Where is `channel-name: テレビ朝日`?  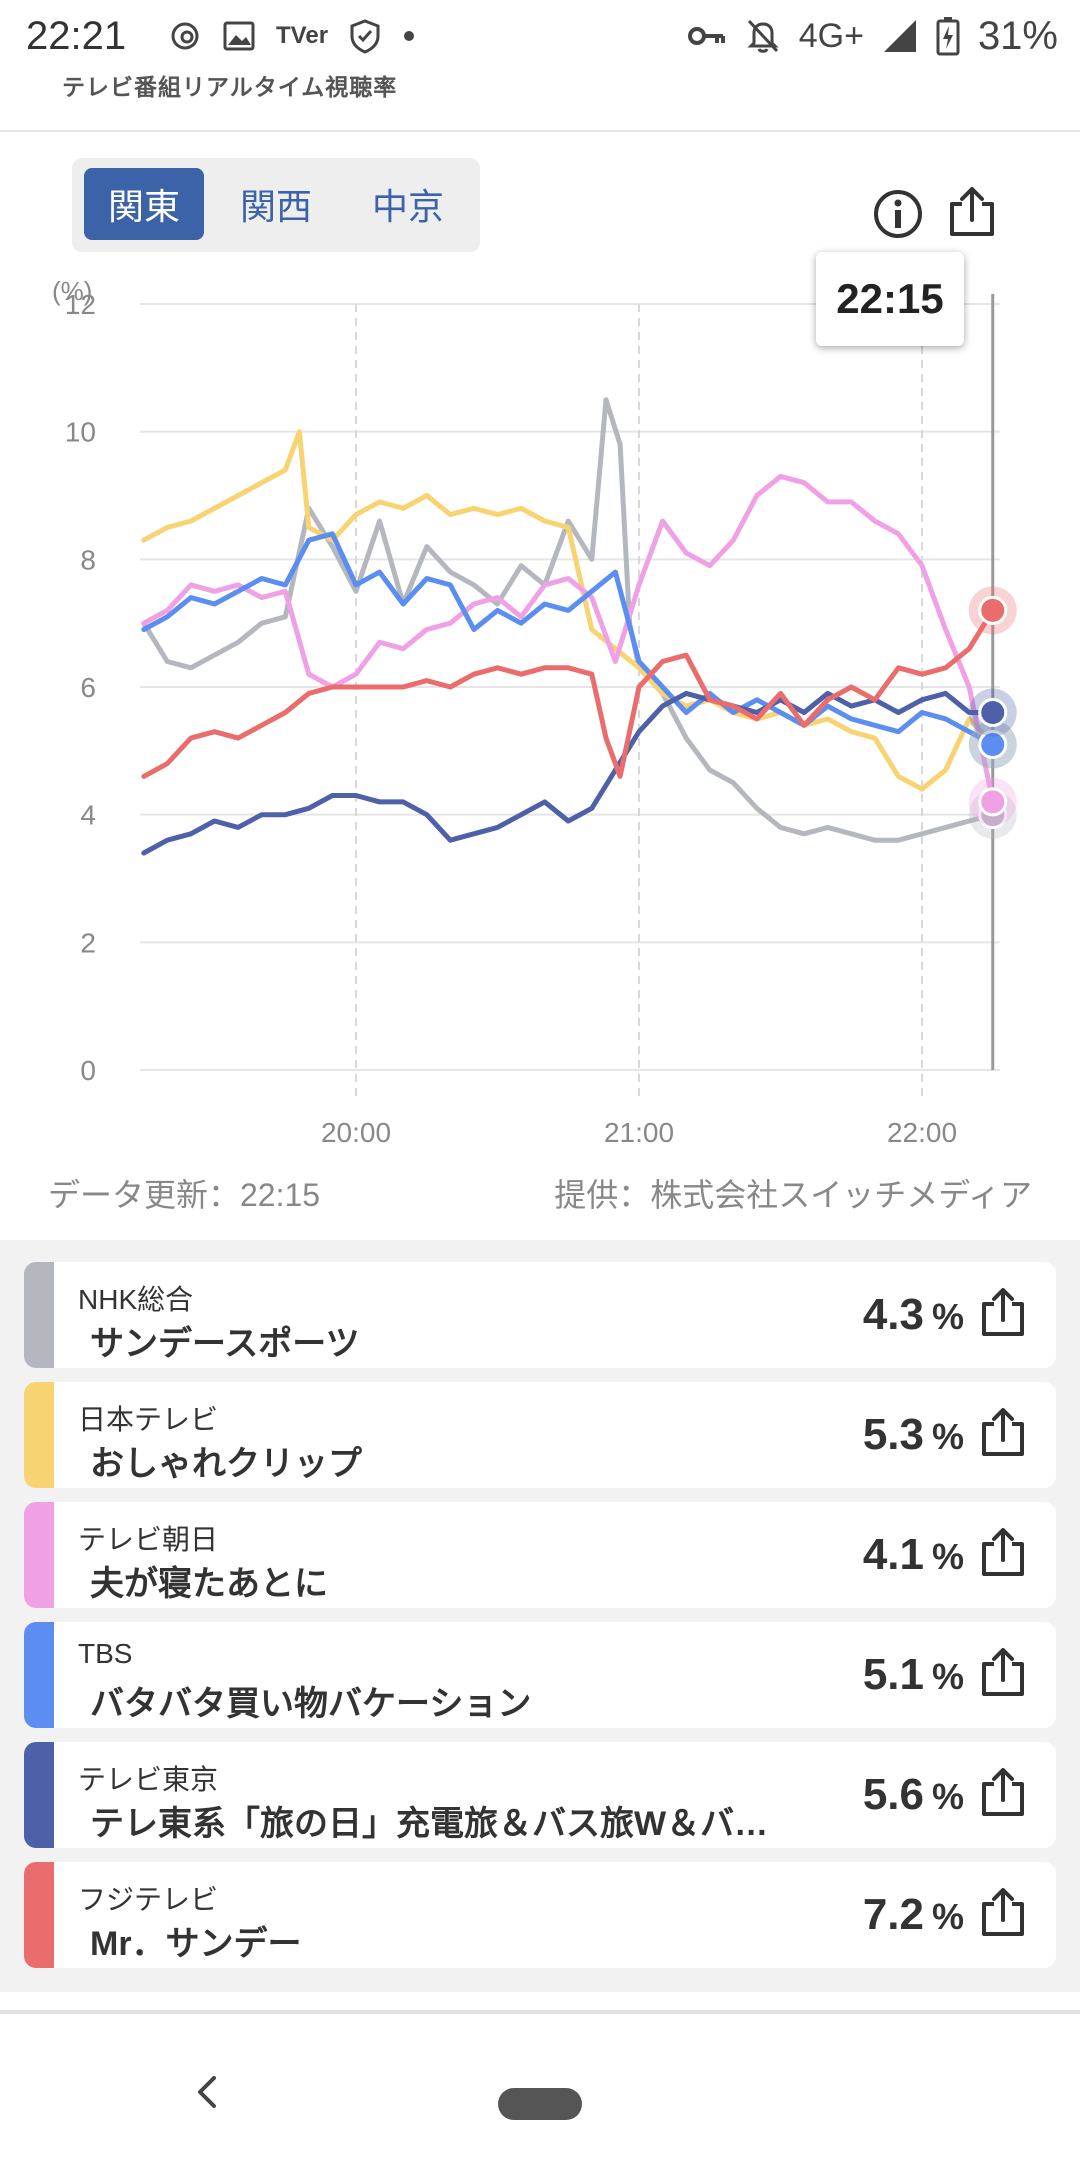
channel-name: テレビ朝日 is located at coordinates (148, 1539).